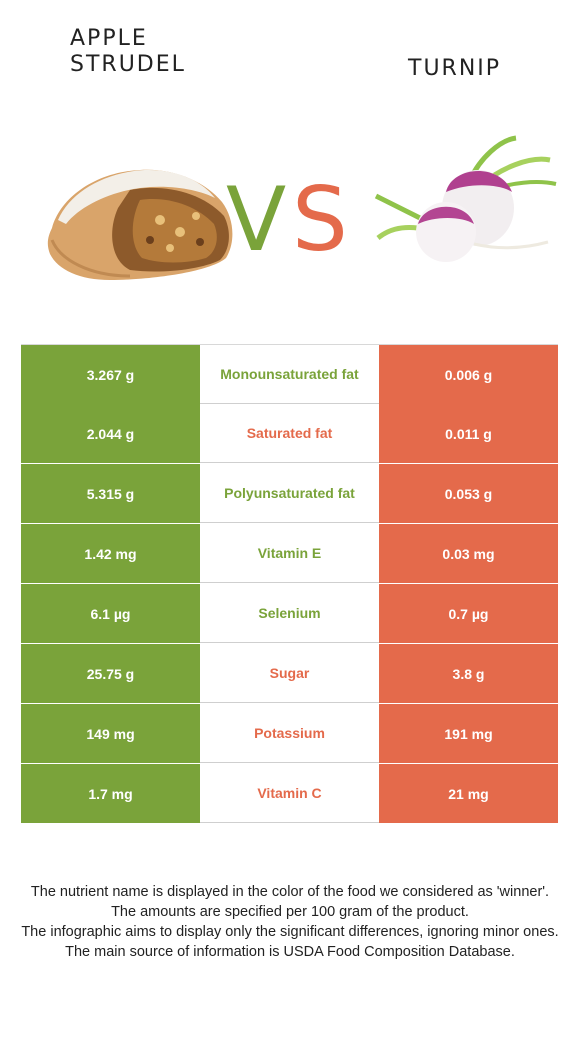 The image size is (580, 1054). I want to click on left-value: 25.75 g, so click(110, 673).